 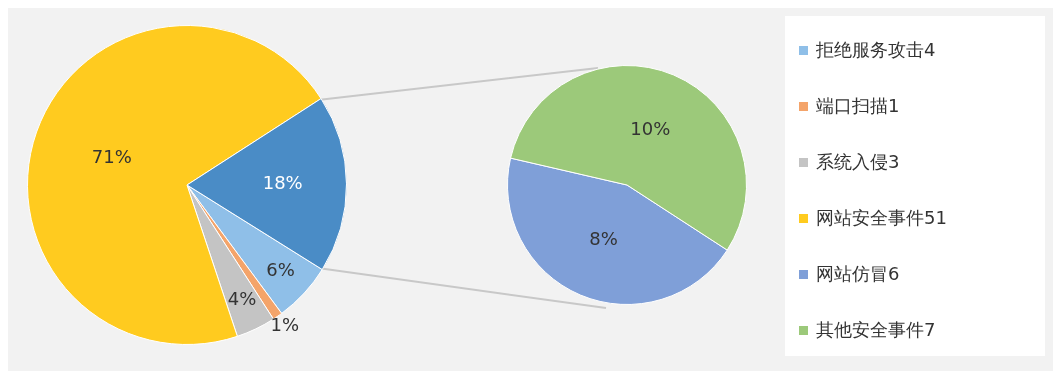 What do you see at coordinates (881, 218) in the screenshot?
I see `legend-label: 网站安全事件51` at bounding box center [881, 218].